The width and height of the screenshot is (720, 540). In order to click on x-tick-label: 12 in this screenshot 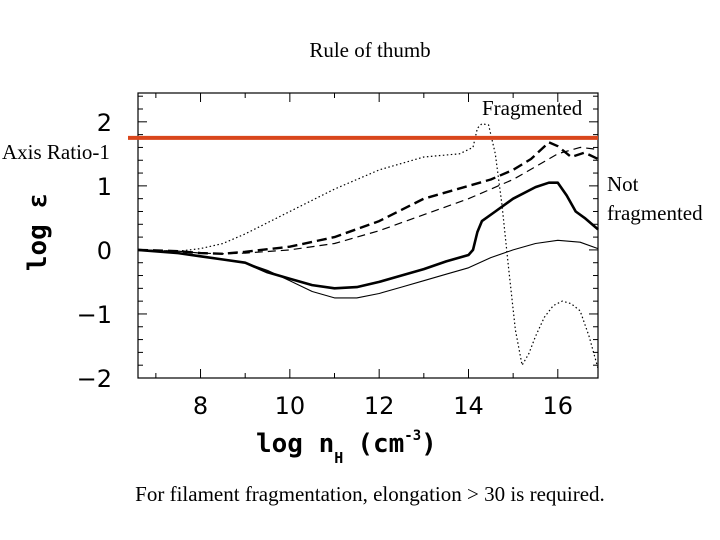, I will do `click(379, 406)`.